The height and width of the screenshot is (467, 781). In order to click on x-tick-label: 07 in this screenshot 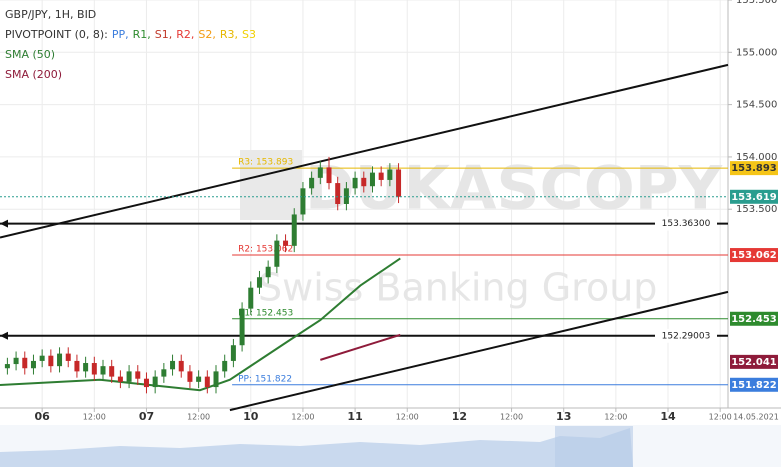, I will do `click(146, 416)`.